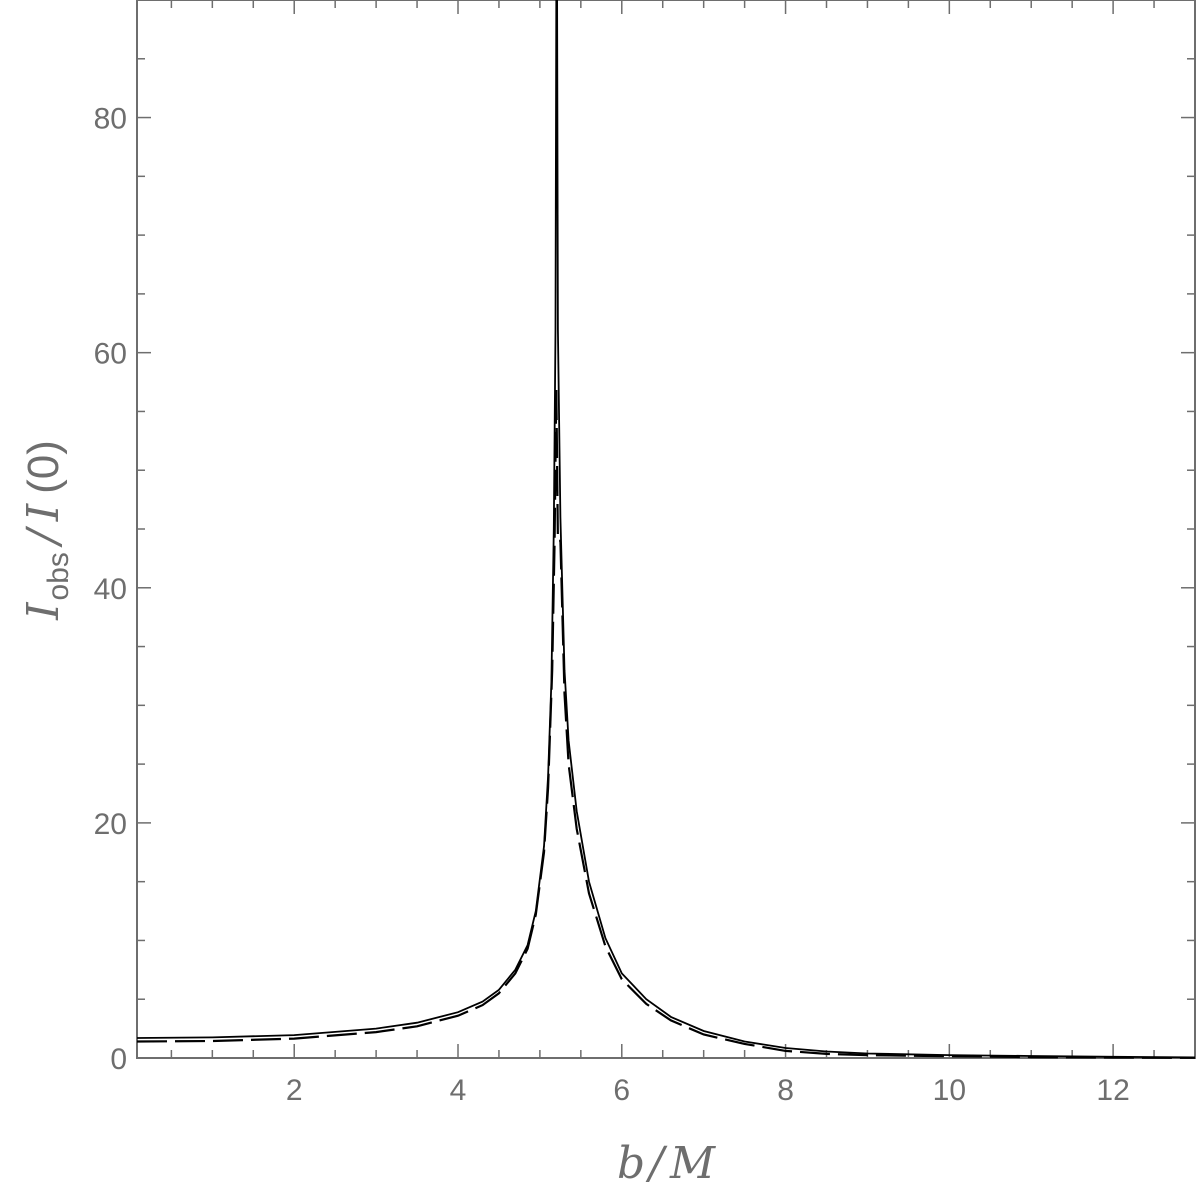  I want to click on y-tick-label: 20, so click(110, 824).